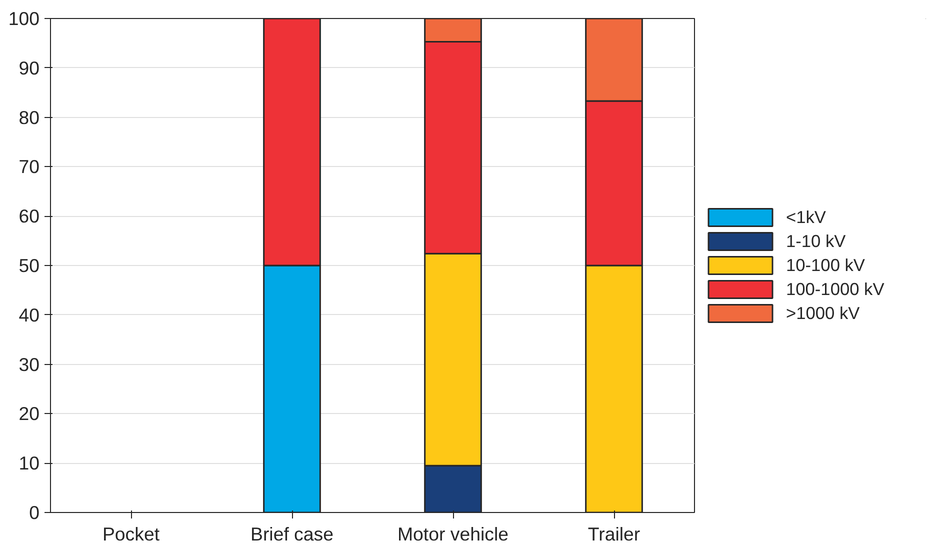 The height and width of the screenshot is (552, 928). Describe the element at coordinates (453, 534) in the screenshot. I see `x-tick-label: Motor vehicle` at that location.